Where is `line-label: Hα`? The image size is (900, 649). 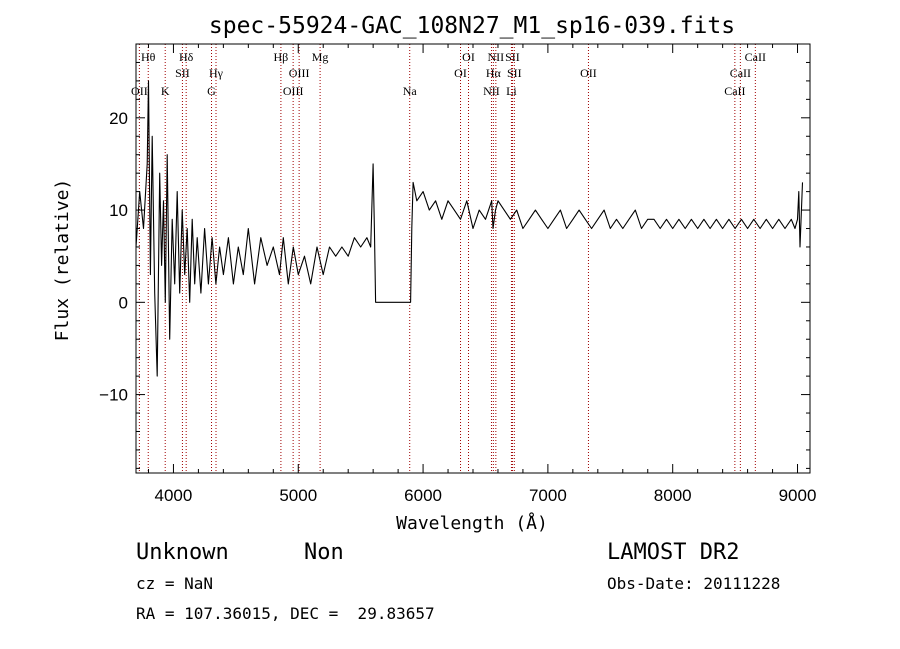
line-label: Hα is located at coordinates (494, 73).